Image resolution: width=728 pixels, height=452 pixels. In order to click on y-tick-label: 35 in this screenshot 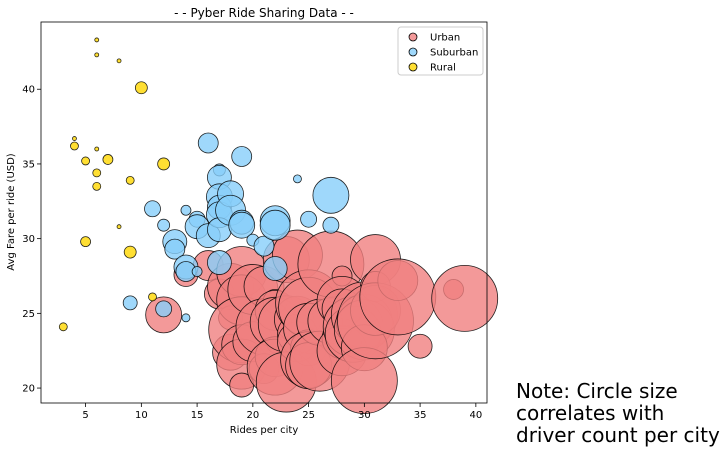, I will do `click(28, 164)`.